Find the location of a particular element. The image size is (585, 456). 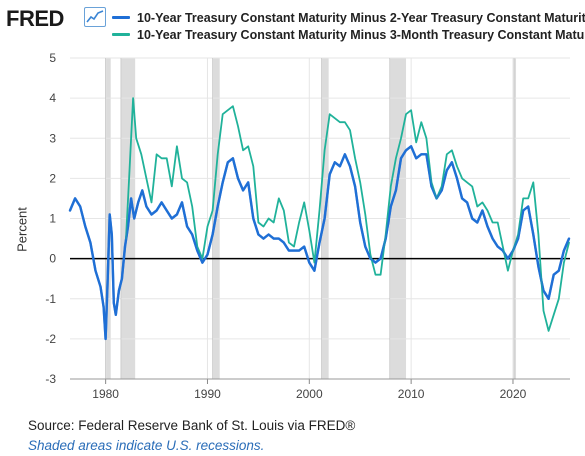

y-tick-label-0: -3 is located at coordinates (50, 379).